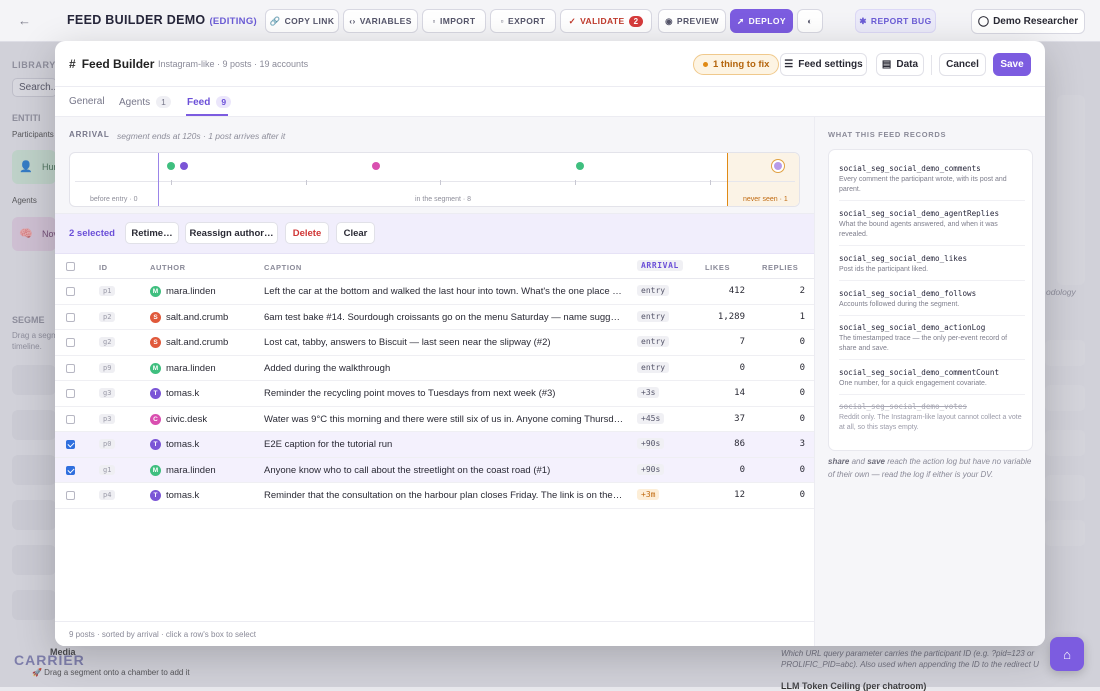  I want to click on tab-agents: Agents 1, so click(145, 102).